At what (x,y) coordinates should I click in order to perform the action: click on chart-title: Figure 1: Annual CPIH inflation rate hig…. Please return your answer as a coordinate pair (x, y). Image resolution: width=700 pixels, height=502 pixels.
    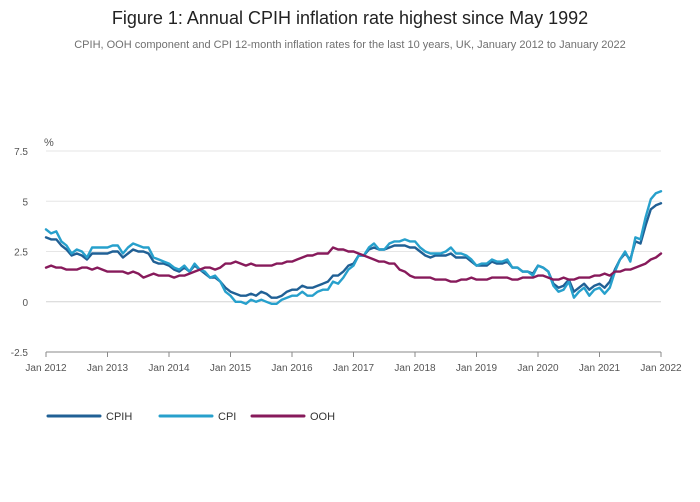
    Looking at the image, I should click on (350, 18).